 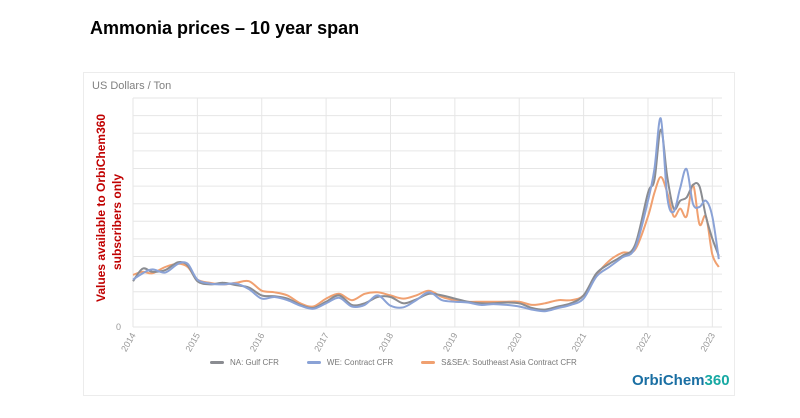 What do you see at coordinates (217, 362) in the screenshot?
I see `legend-swatch-na-gulf` at bounding box center [217, 362].